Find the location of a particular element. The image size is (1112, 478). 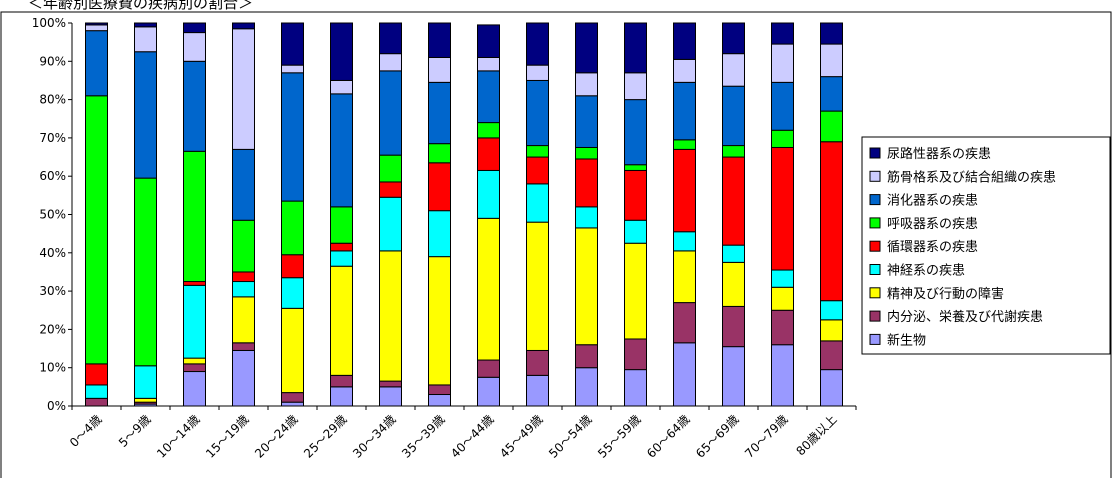

y-tick-label: 20% is located at coordinates (52, 329).